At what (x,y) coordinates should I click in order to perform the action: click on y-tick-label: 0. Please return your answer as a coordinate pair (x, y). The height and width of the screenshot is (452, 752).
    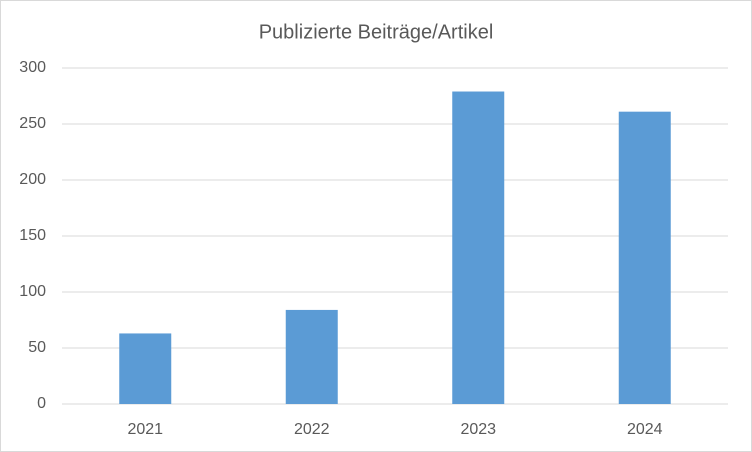
    Looking at the image, I should click on (41, 403).